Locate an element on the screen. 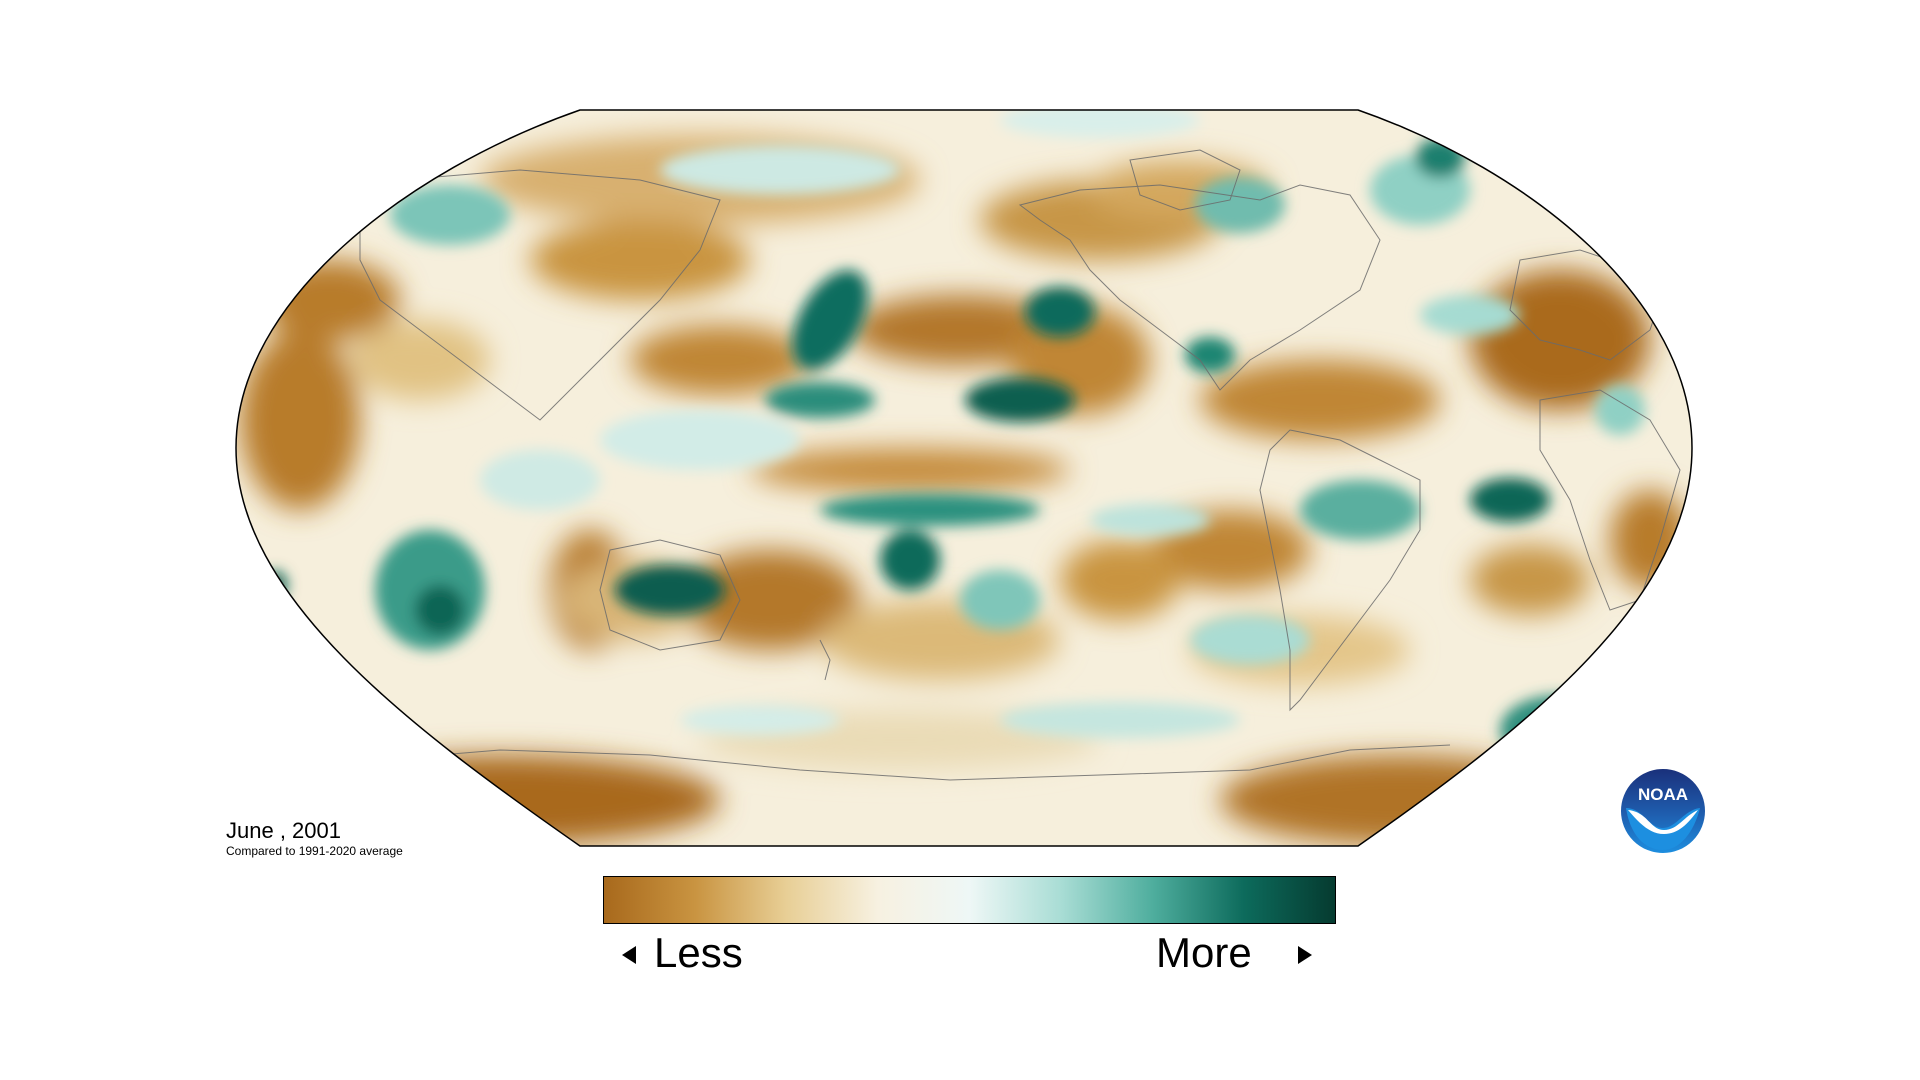 The width and height of the screenshot is (1920, 1080). legend-less-label: Less is located at coordinates (698, 952).